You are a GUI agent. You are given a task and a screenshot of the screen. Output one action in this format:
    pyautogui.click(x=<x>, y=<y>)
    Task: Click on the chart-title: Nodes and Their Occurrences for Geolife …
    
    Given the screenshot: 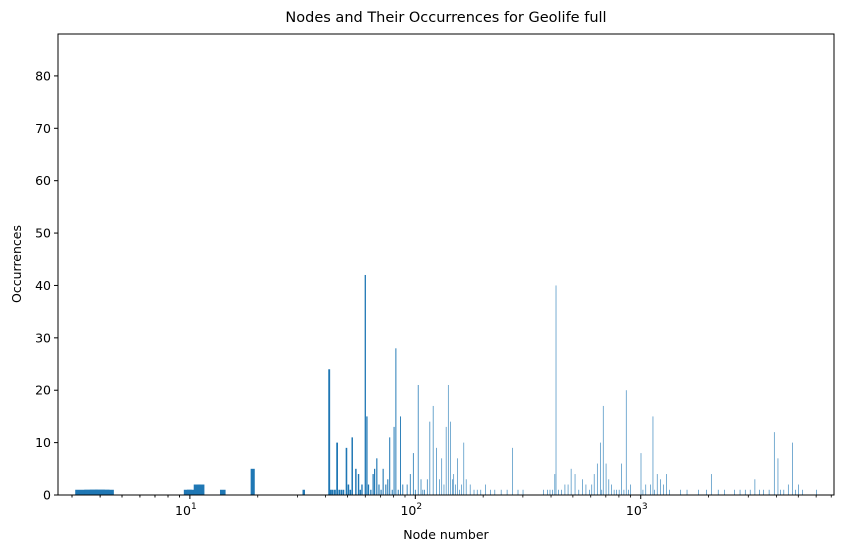 What is the action you would take?
    pyautogui.click(x=445, y=18)
    